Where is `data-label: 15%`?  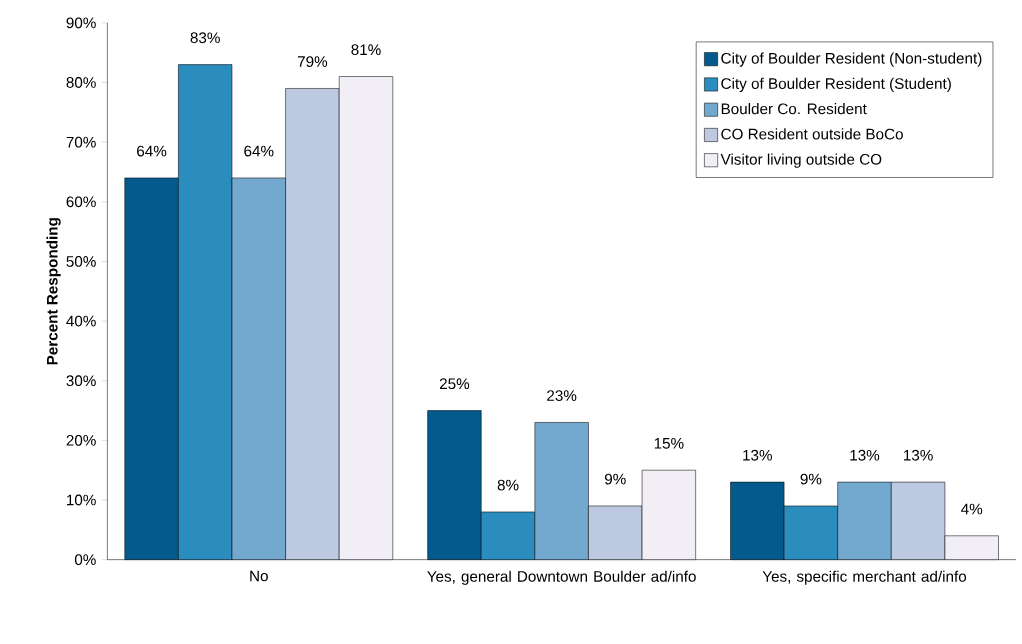
data-label: 15% is located at coordinates (669, 443).